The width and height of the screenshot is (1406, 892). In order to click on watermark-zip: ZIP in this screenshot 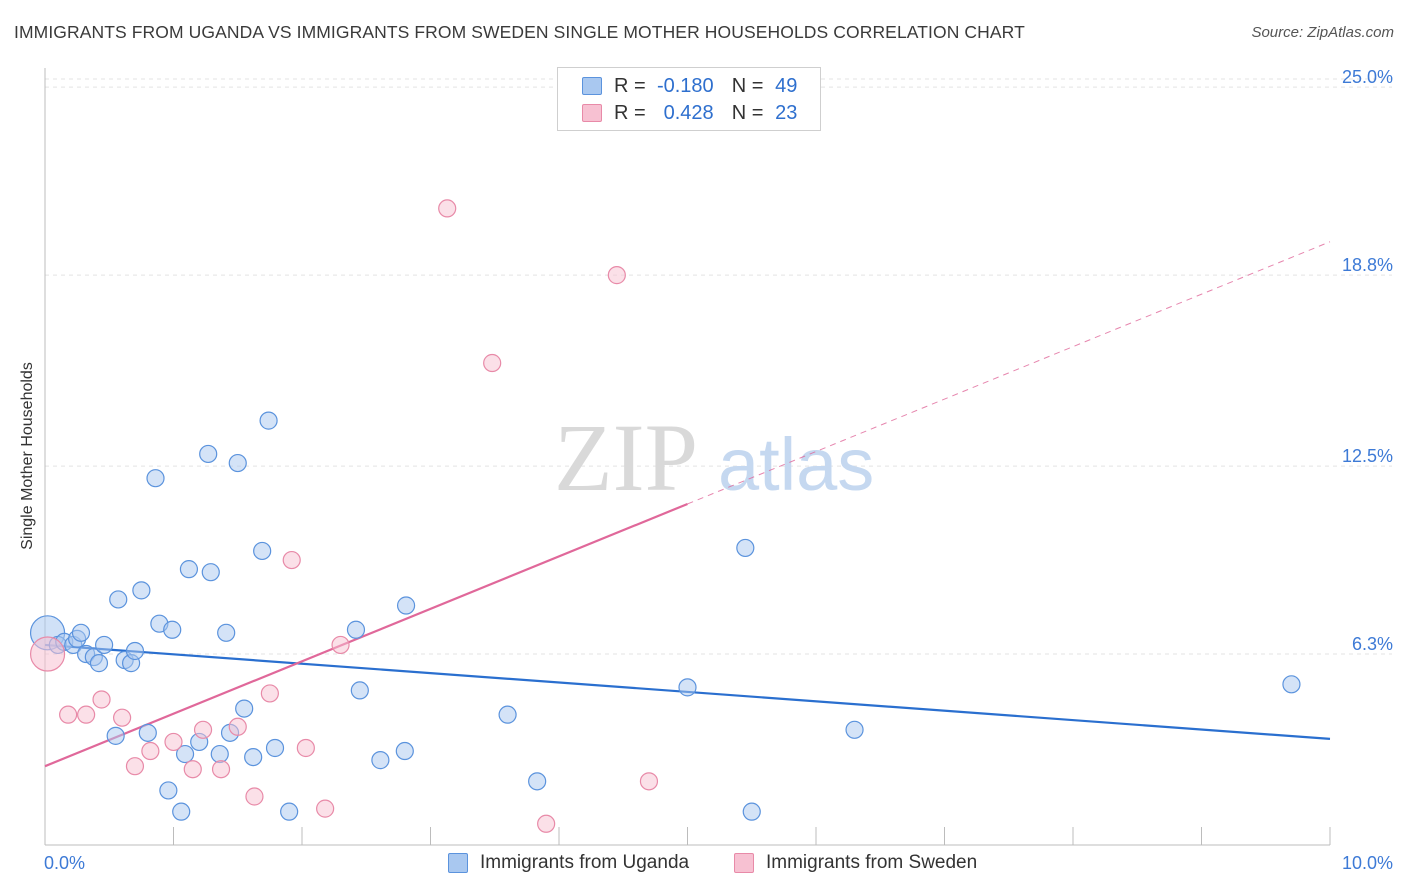, I will do `click(626, 457)`.